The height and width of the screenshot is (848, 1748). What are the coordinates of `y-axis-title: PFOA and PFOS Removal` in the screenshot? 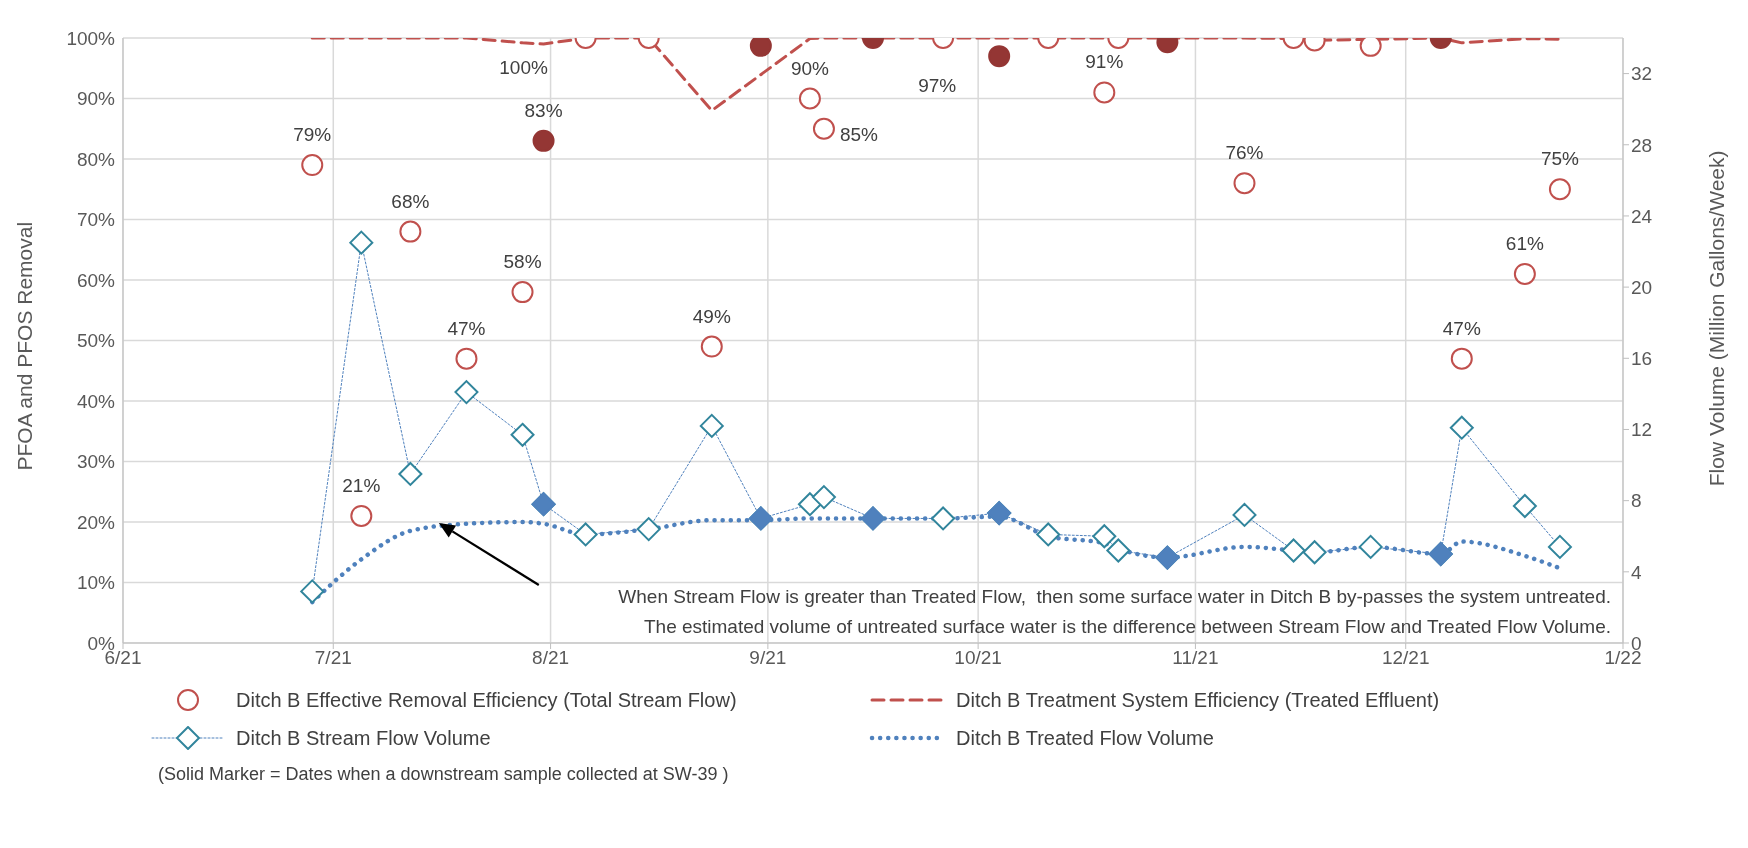 It's located at (25, 346).